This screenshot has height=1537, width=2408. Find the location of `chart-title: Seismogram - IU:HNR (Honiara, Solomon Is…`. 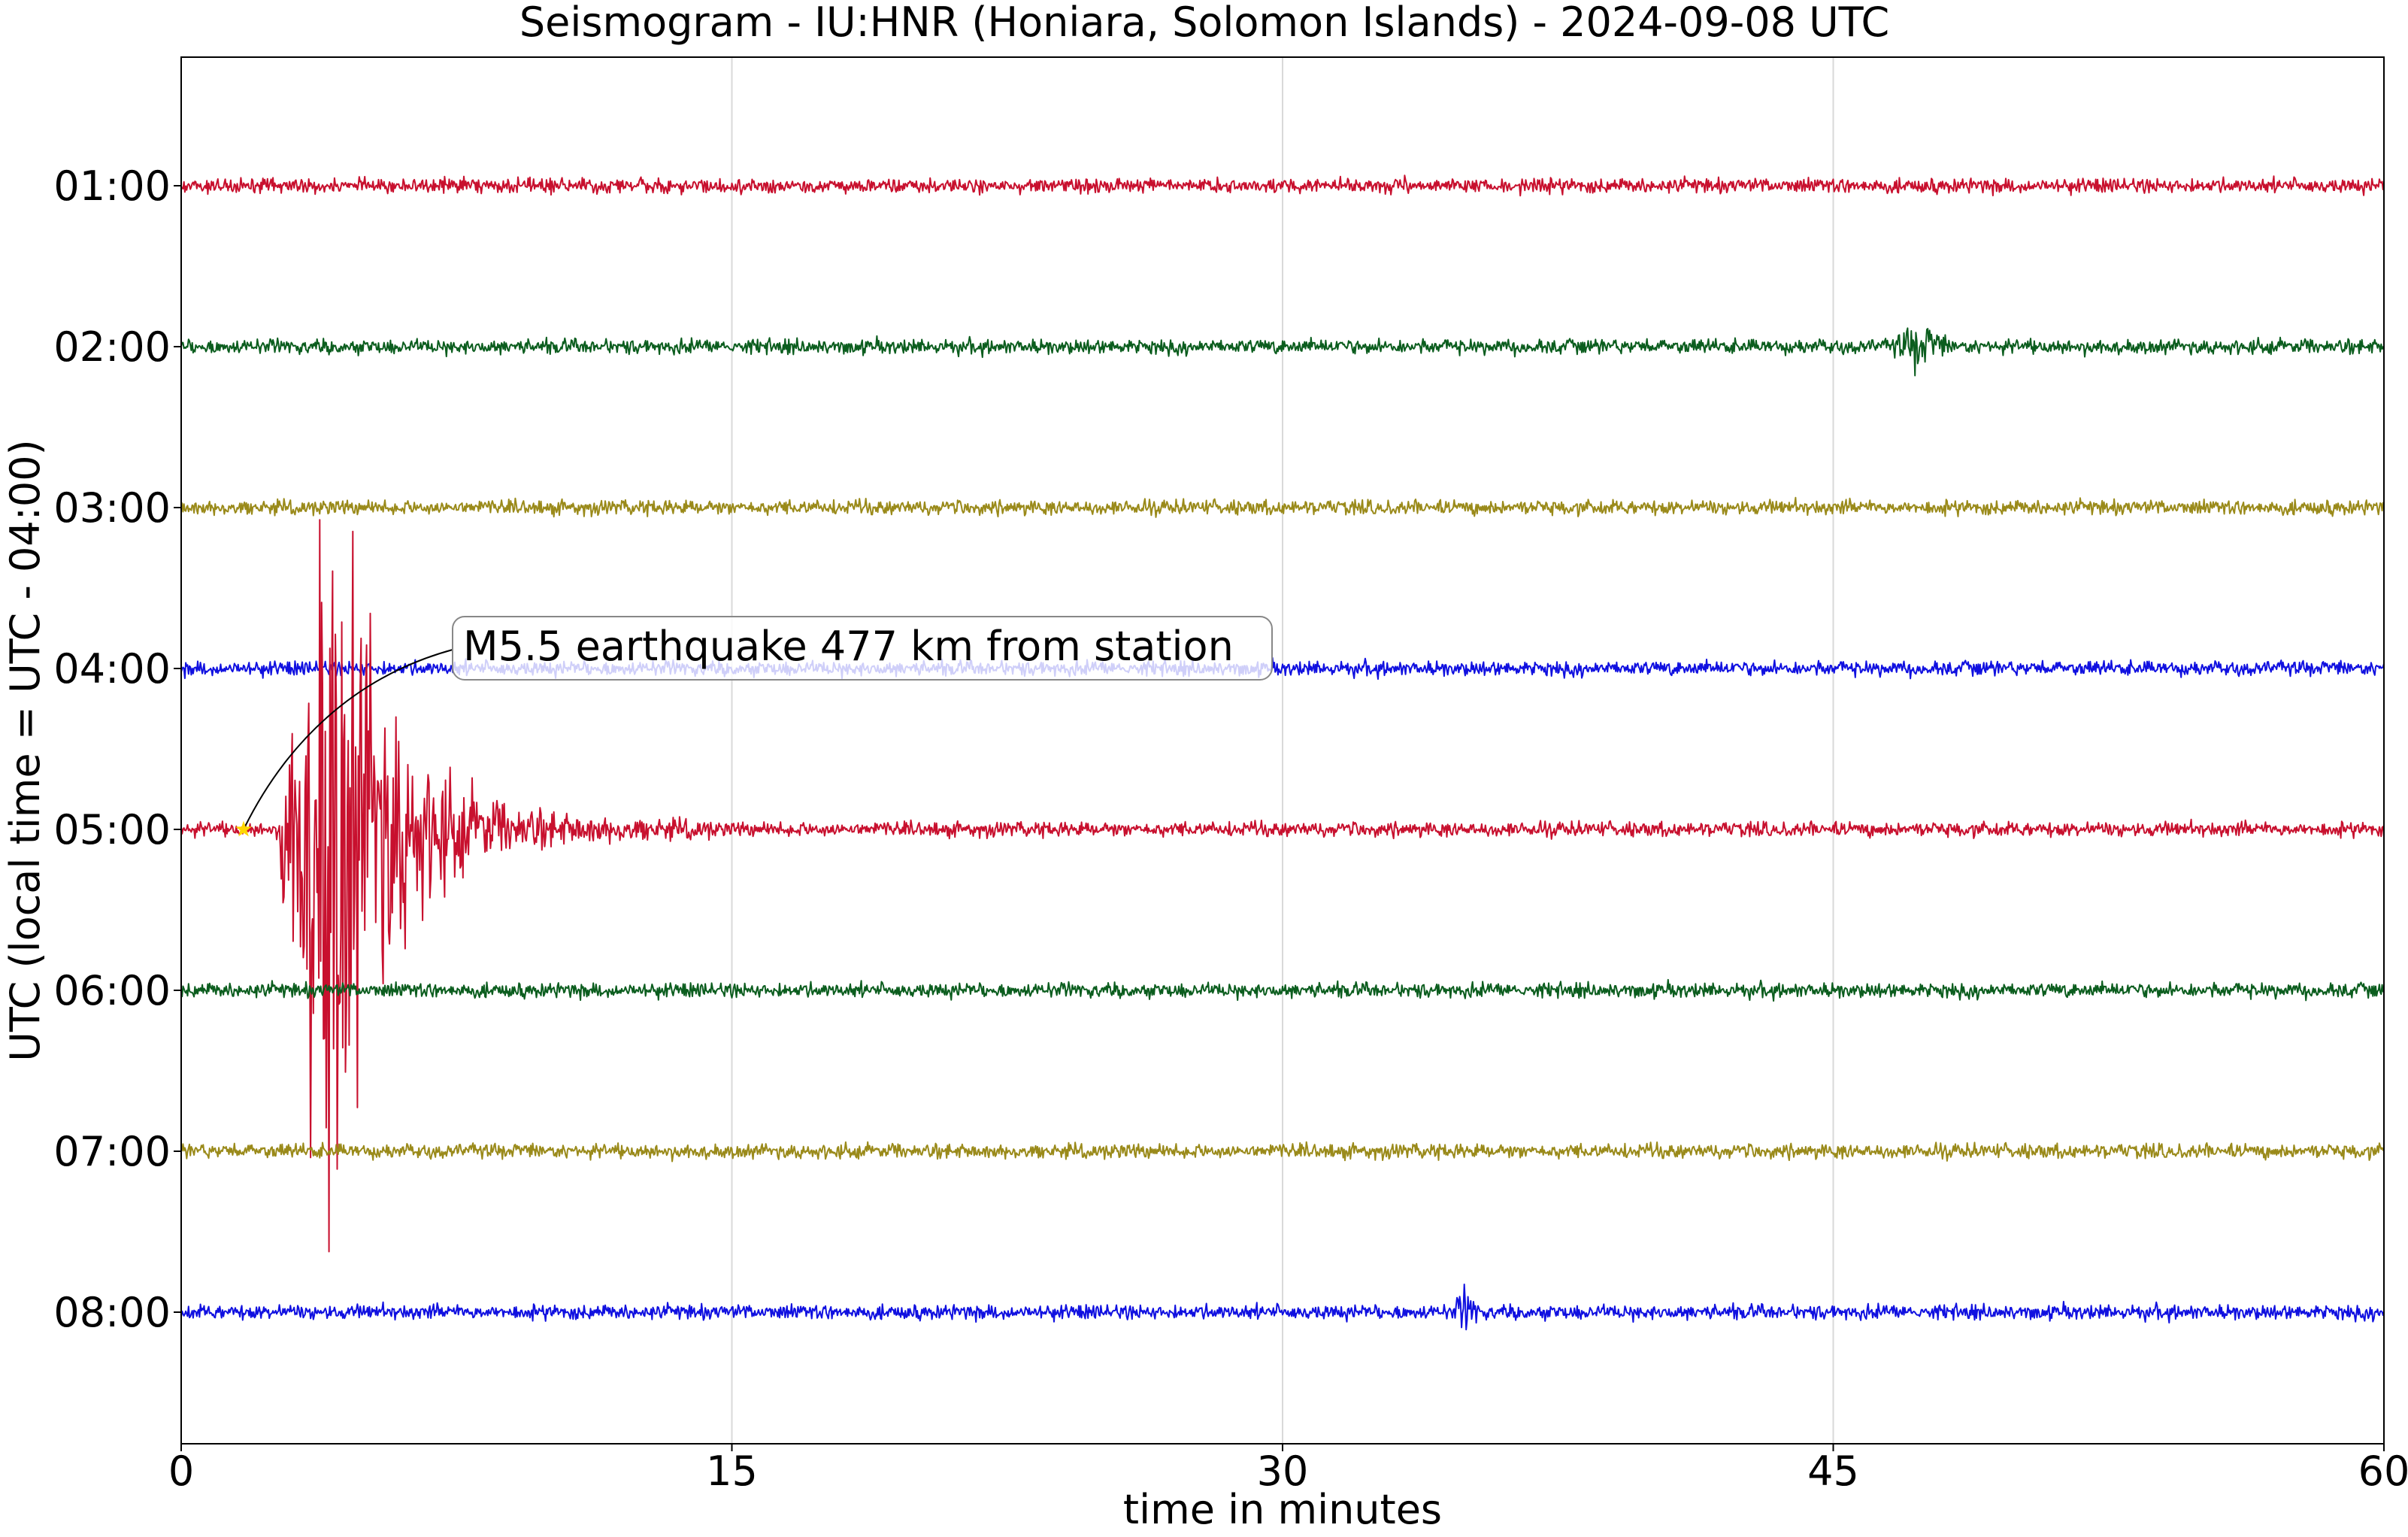

chart-title: Seismogram - IU:HNR (Honiara, Solomon Is… is located at coordinates (1204, 23).